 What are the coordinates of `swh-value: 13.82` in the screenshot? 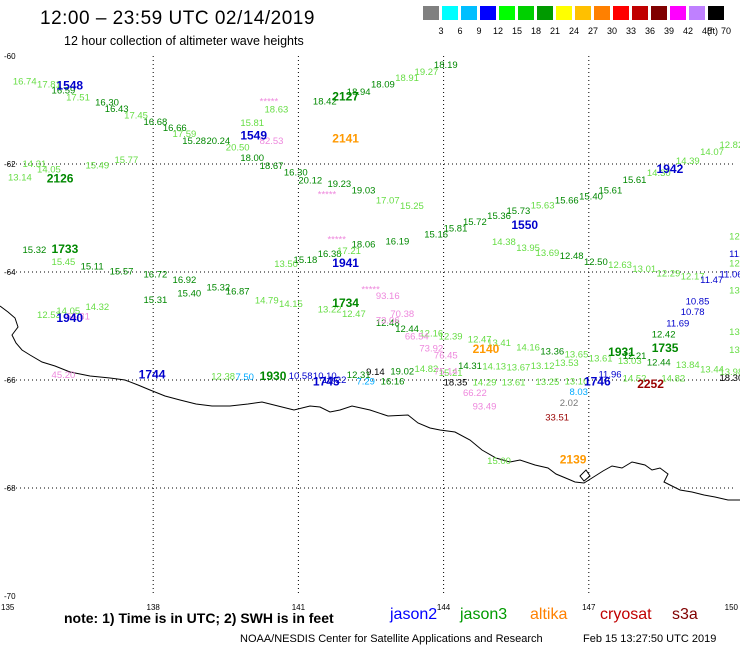 It's located at (734, 350).